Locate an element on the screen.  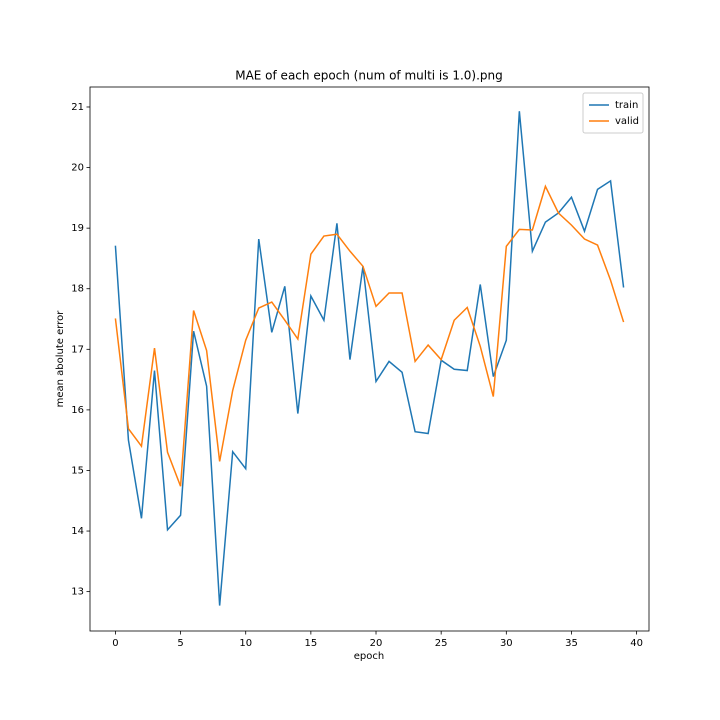
x-tick-label: 15 is located at coordinates (310, 643).